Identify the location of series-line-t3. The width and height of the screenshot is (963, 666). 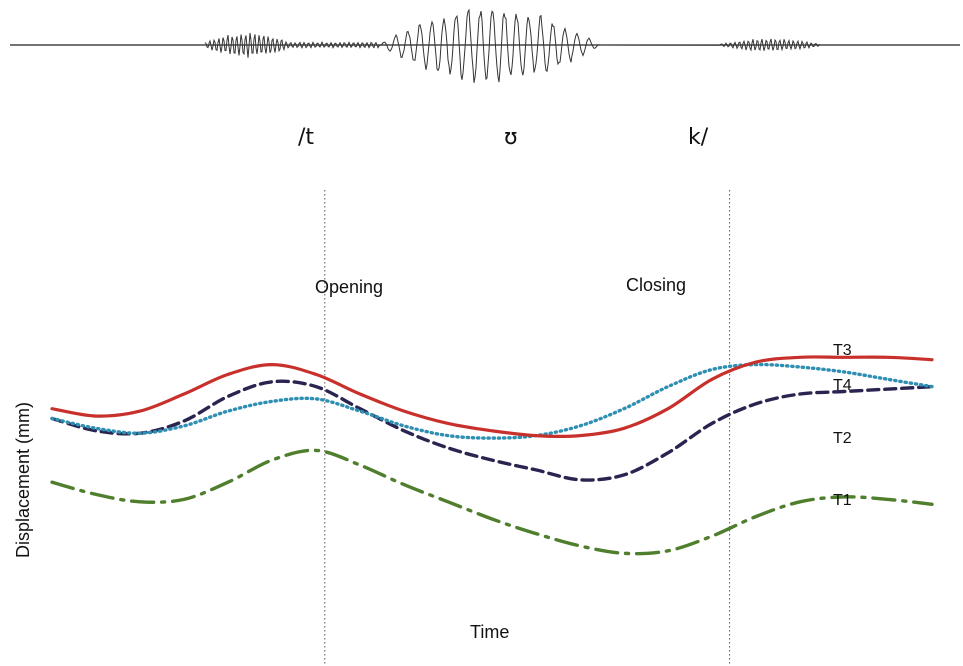
(492, 397).